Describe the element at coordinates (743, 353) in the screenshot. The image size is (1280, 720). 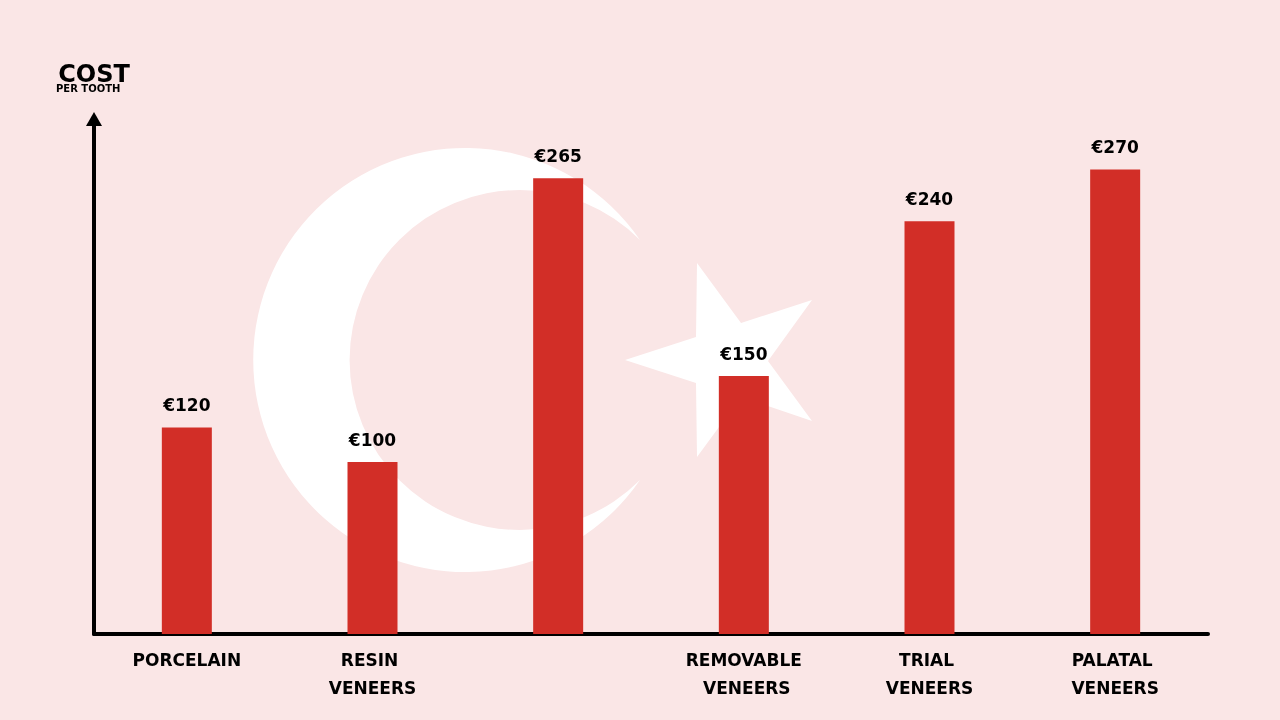
I see `data-label: €150` at that location.